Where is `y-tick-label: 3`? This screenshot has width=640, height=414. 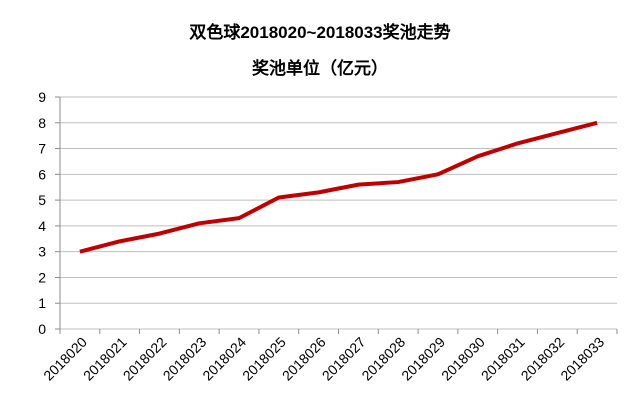 y-tick-label: 3 is located at coordinates (42, 252).